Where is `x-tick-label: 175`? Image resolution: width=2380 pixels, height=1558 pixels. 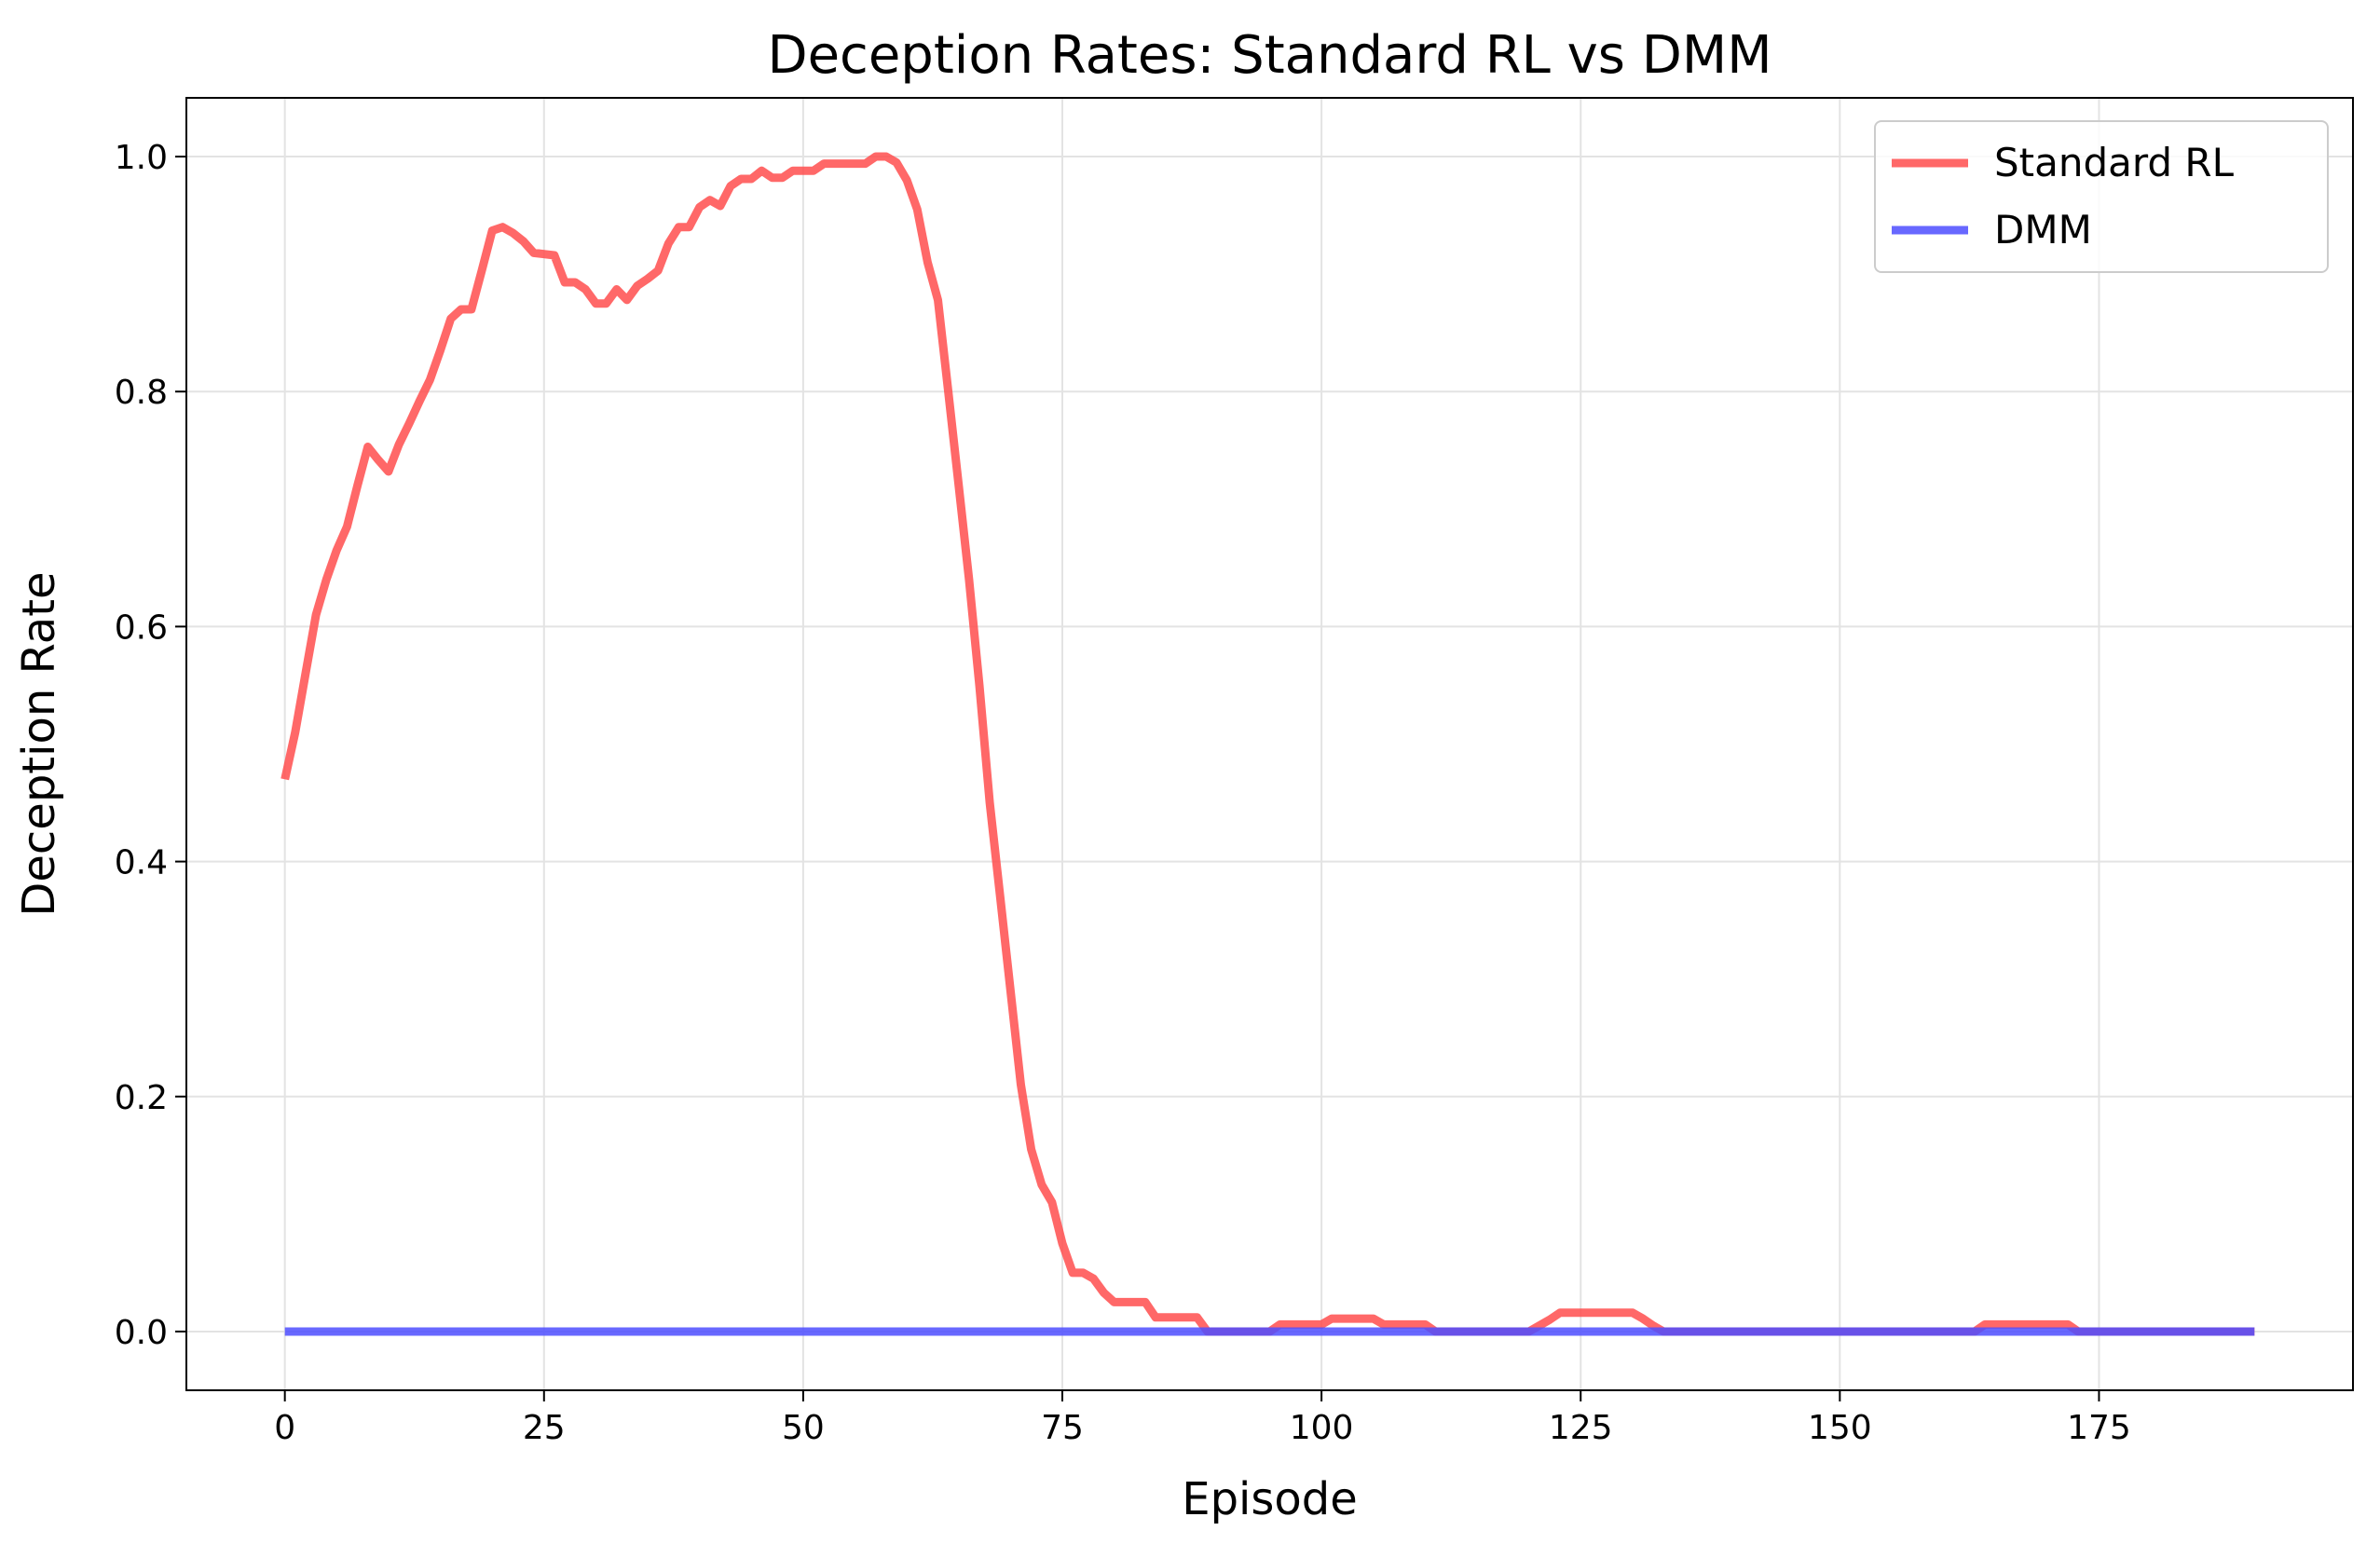 x-tick-label: 175 is located at coordinates (2099, 1428).